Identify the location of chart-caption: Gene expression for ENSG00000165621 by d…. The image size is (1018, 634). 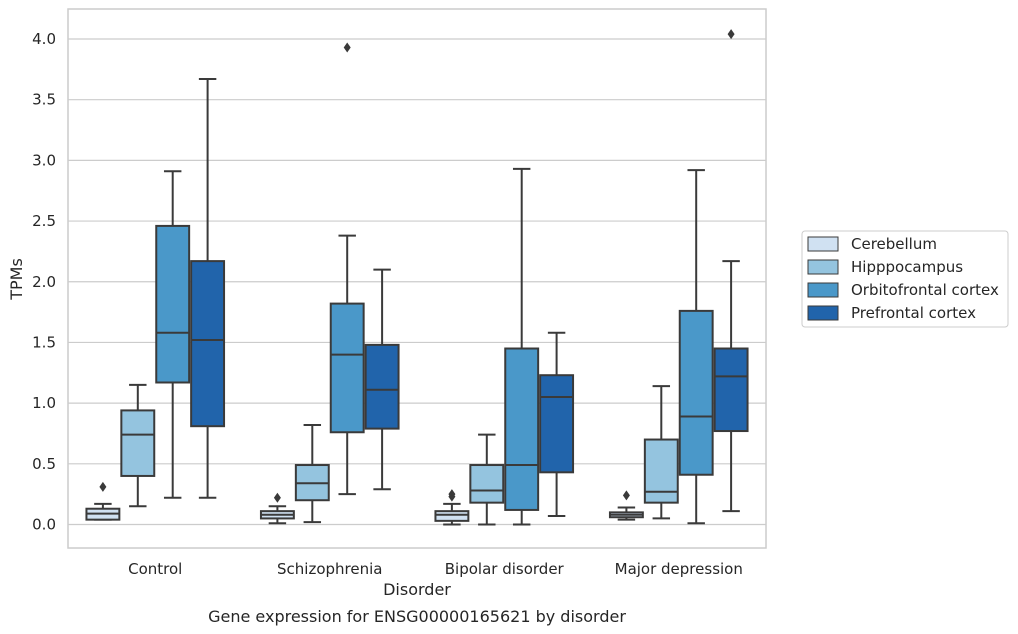
(417, 616).